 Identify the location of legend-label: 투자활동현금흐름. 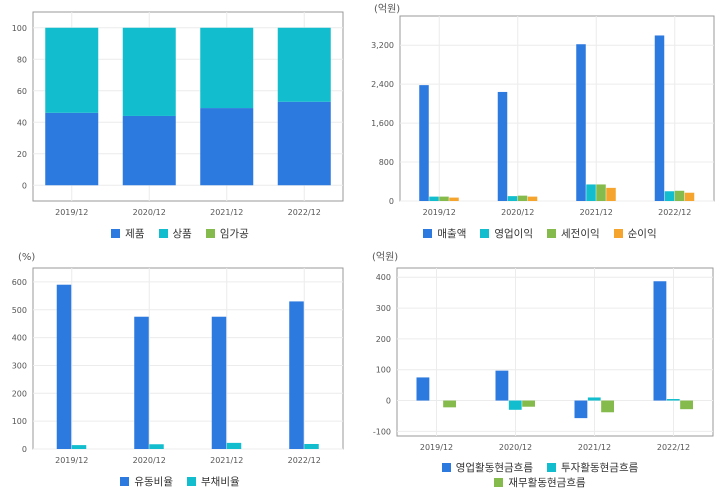
(600, 468).